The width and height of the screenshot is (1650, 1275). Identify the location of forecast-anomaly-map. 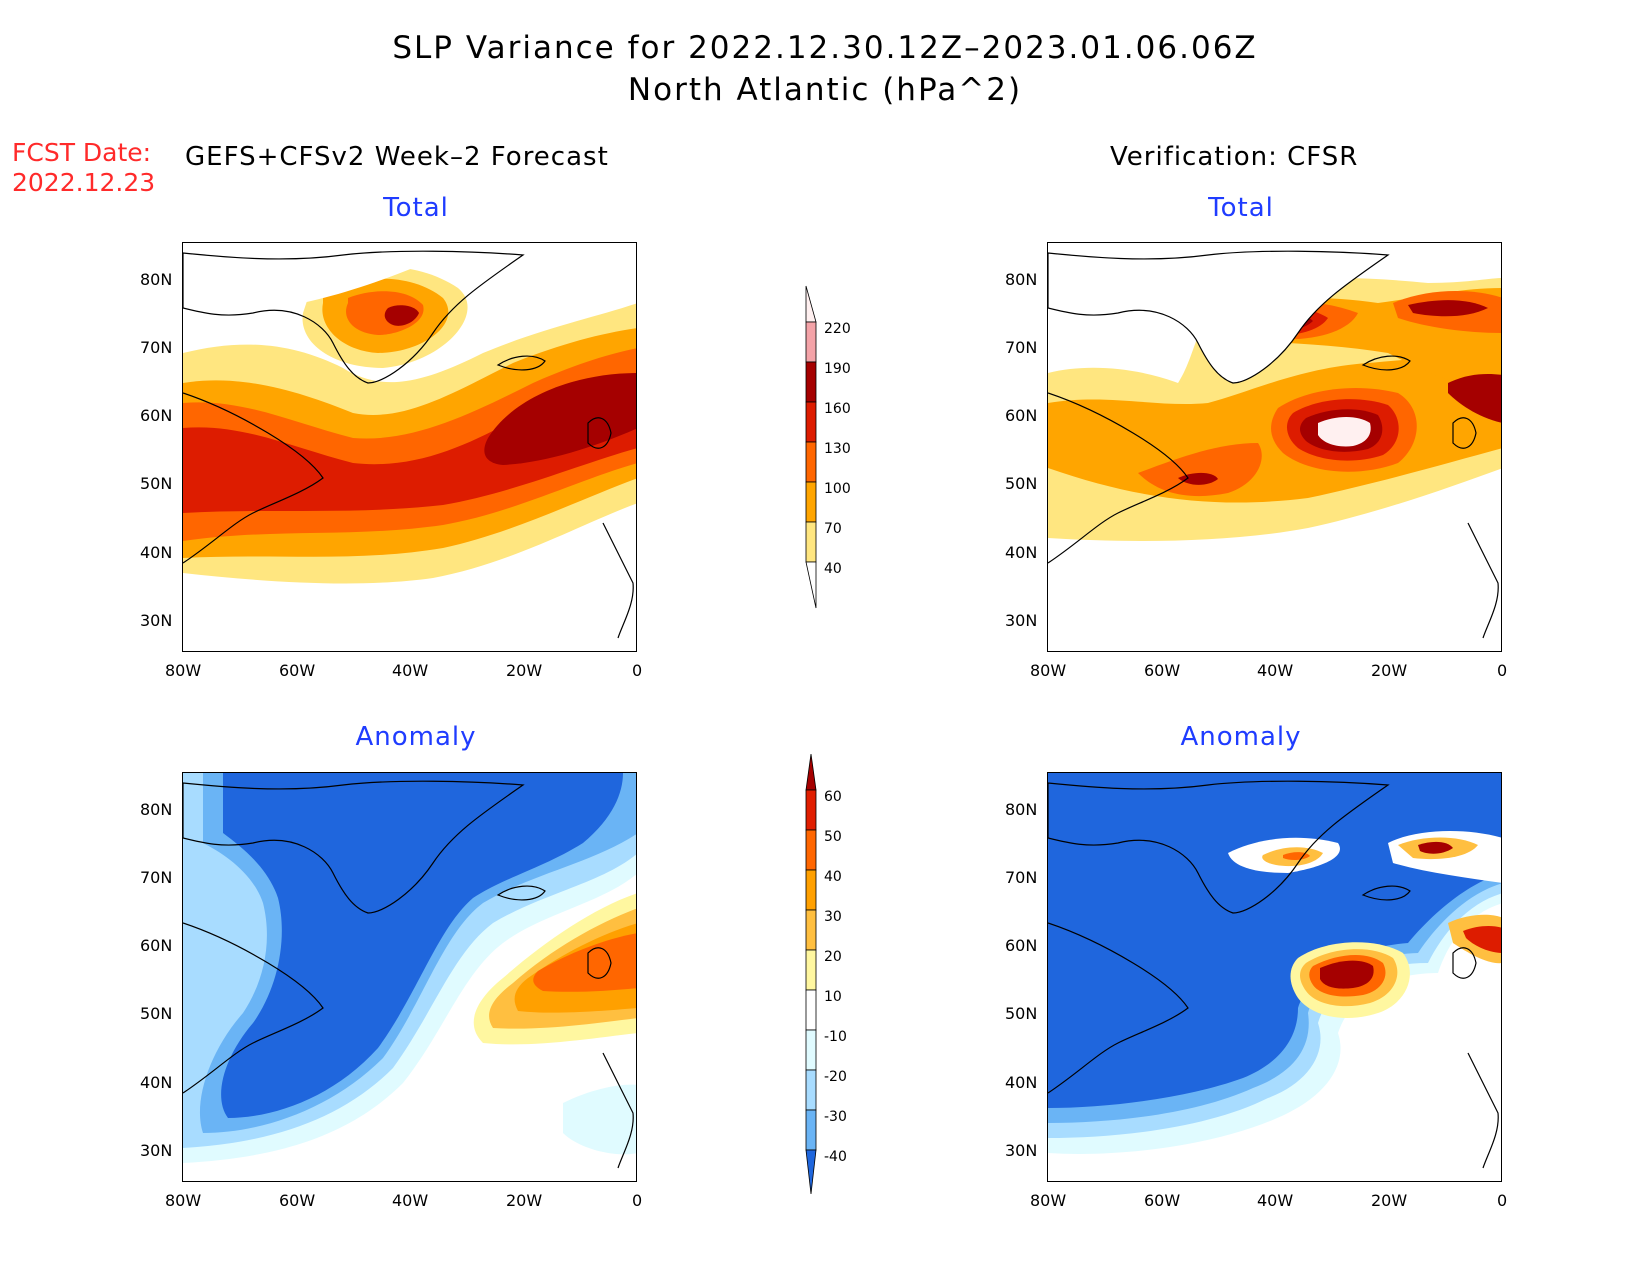
(409, 977).